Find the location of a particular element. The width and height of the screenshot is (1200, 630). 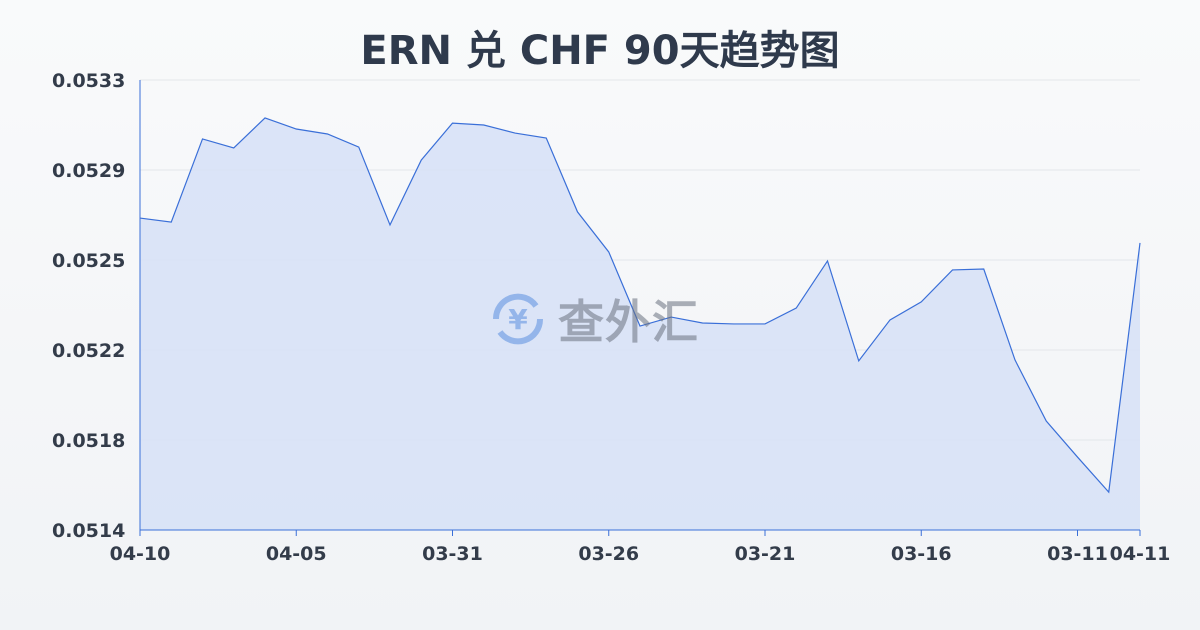

y-tick-label: 0.0522 is located at coordinates (88, 351).